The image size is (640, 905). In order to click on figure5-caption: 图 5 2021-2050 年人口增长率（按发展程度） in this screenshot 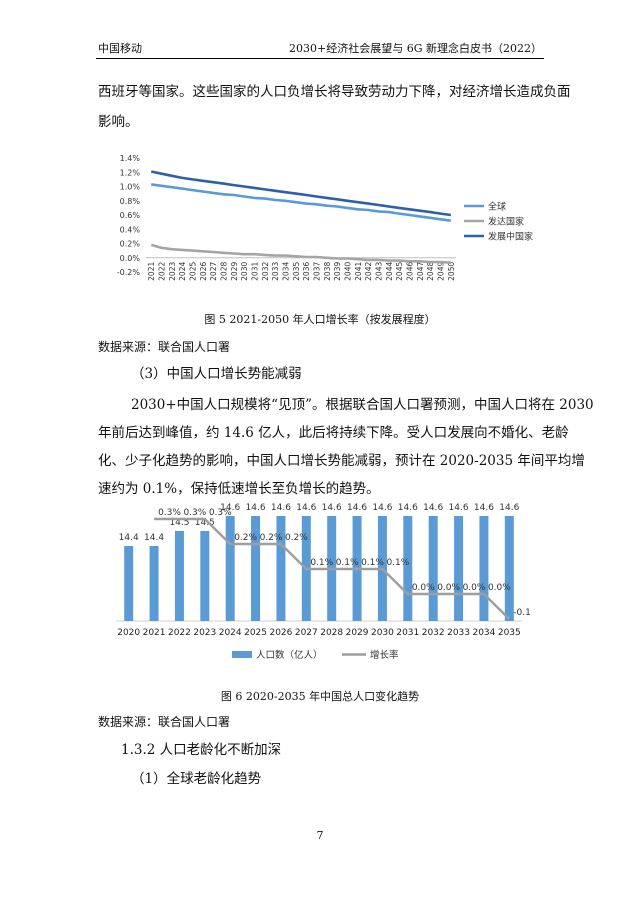, I will do `click(320, 319)`.